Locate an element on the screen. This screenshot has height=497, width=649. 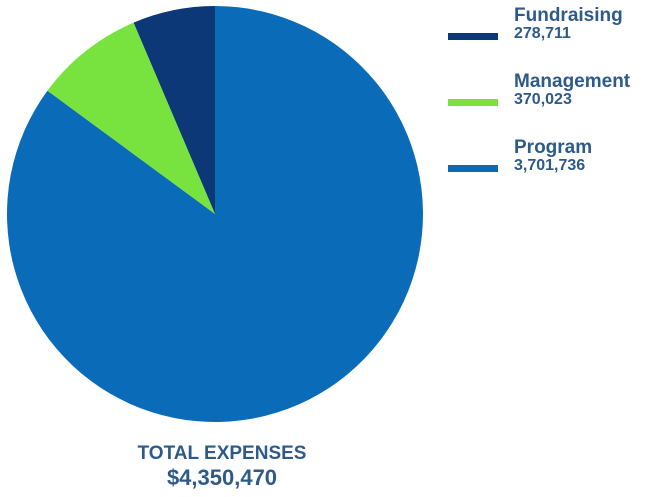
legend-value: 370,023 is located at coordinates (543, 99).